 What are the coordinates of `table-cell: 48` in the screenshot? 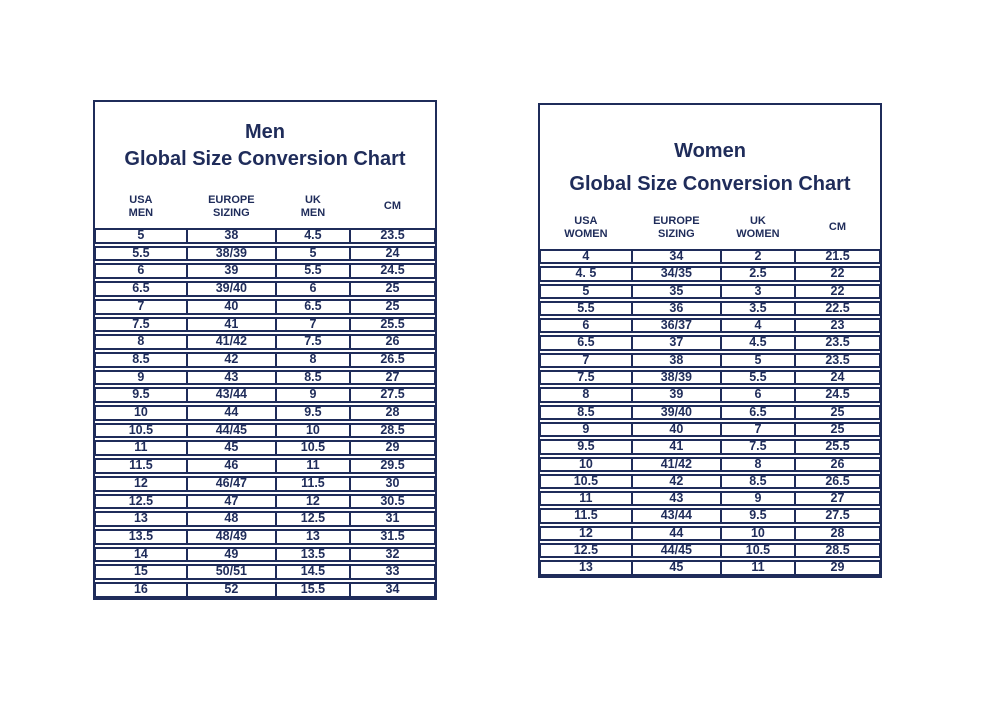 It's located at (231, 519).